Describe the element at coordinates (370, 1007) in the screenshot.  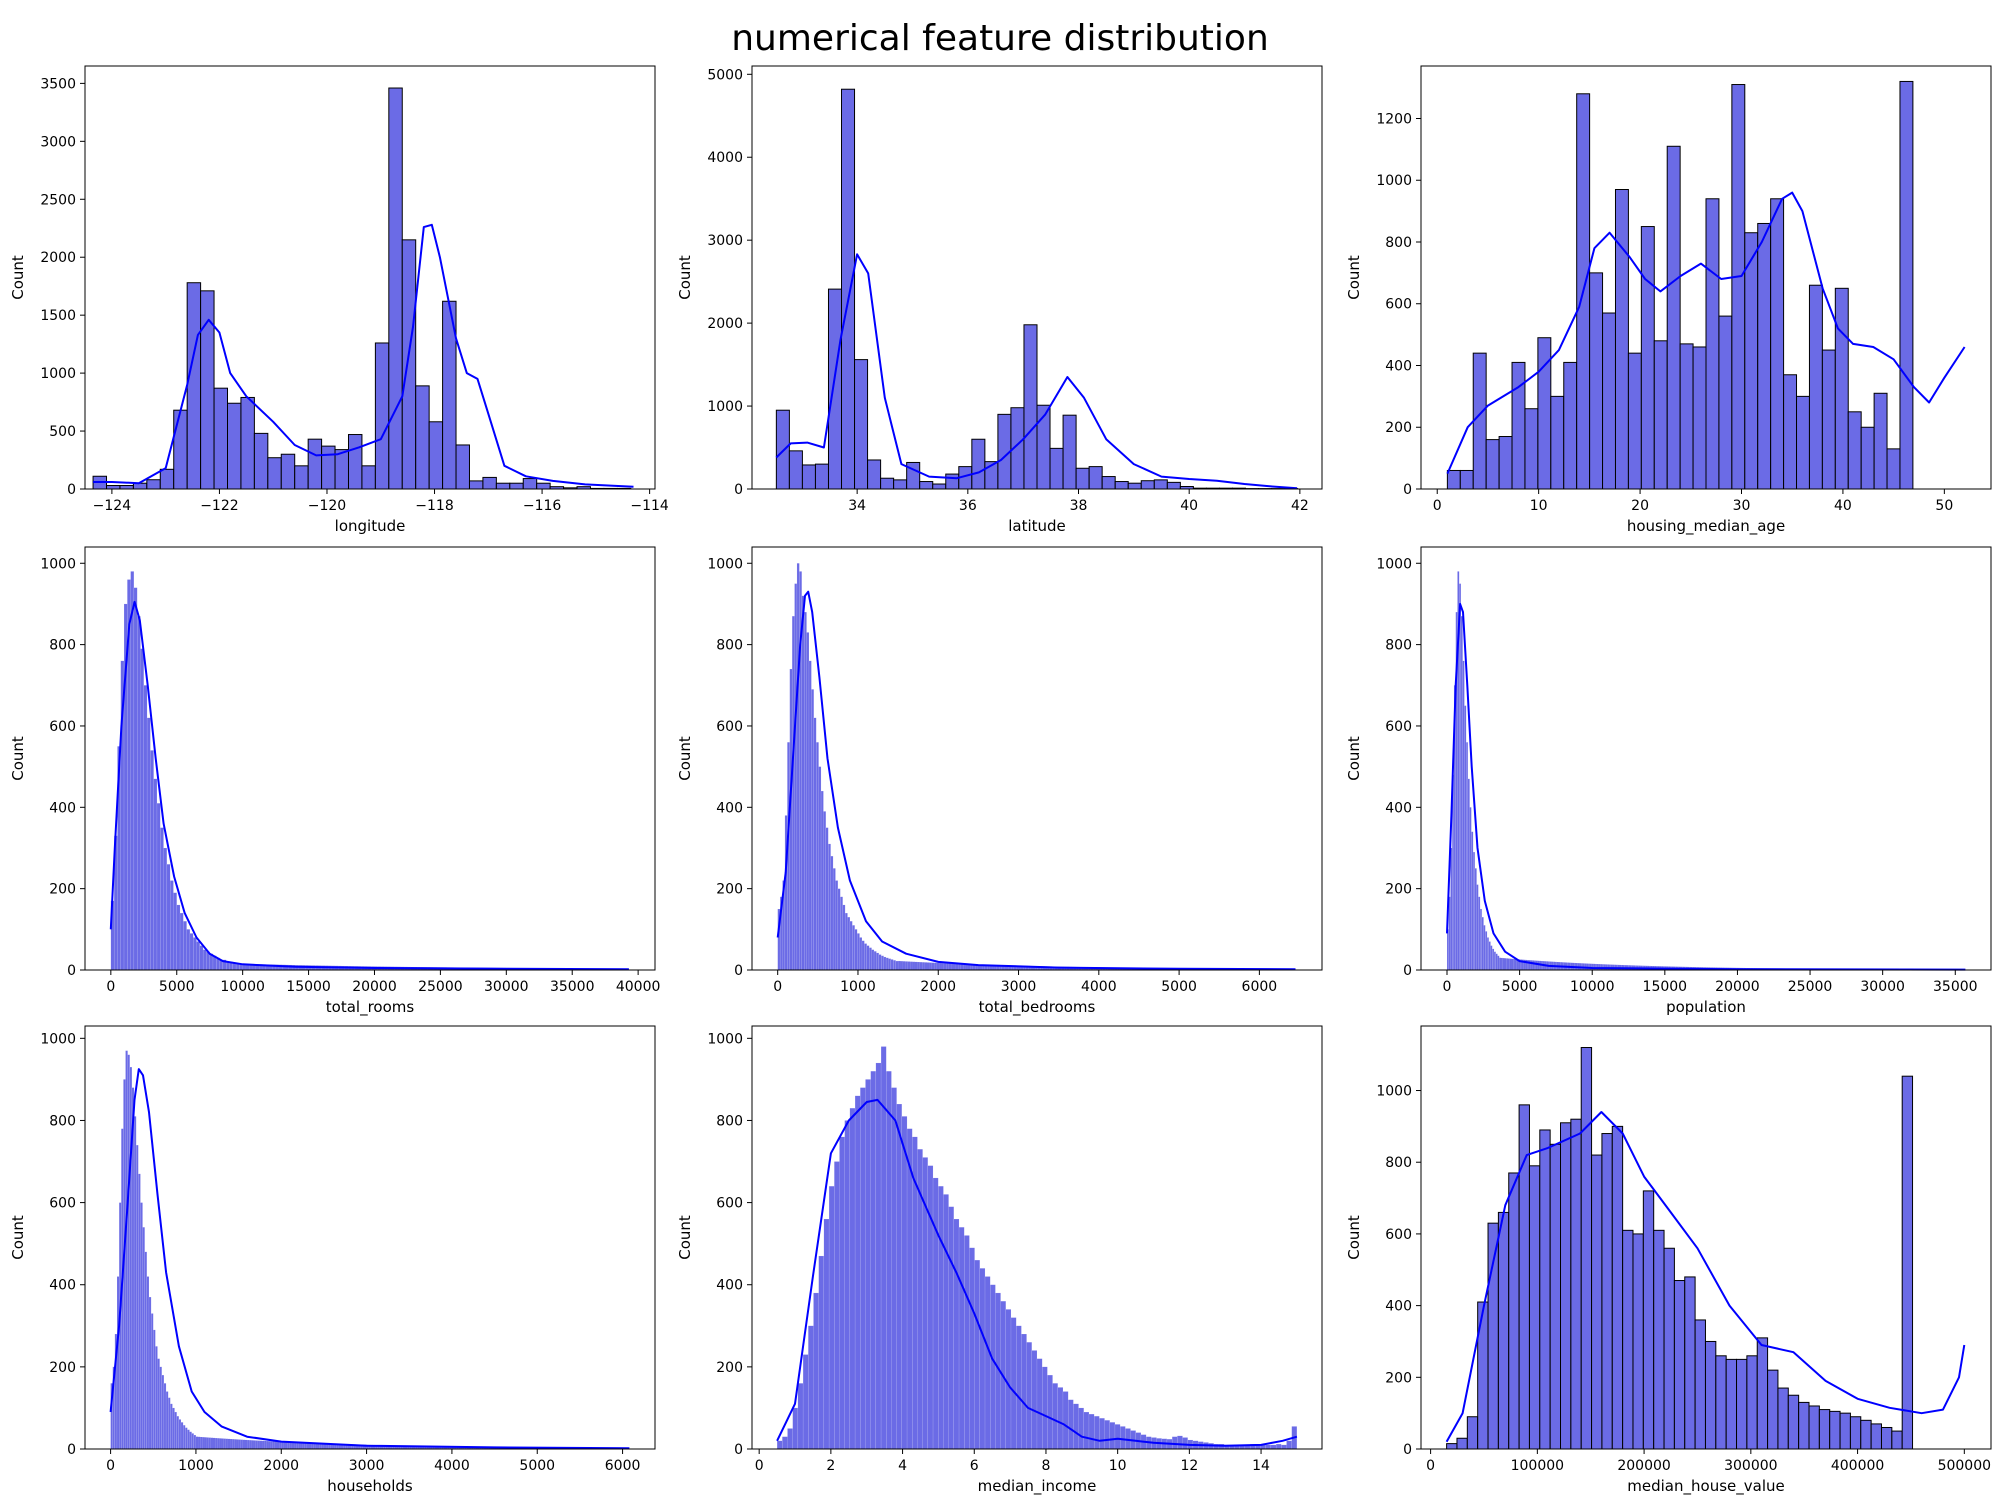
I see `x-axis-label: total_rooms` at that location.